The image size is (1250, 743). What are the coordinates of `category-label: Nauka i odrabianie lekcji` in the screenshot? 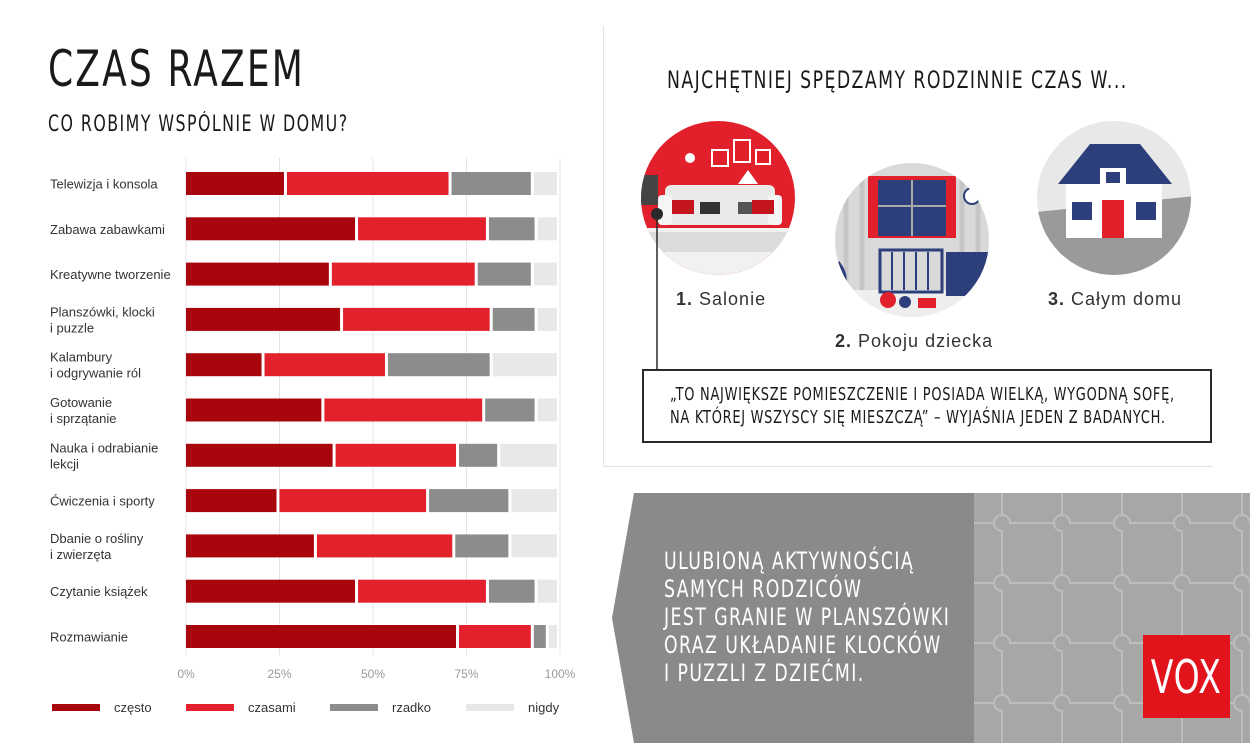 It's located at (104, 455).